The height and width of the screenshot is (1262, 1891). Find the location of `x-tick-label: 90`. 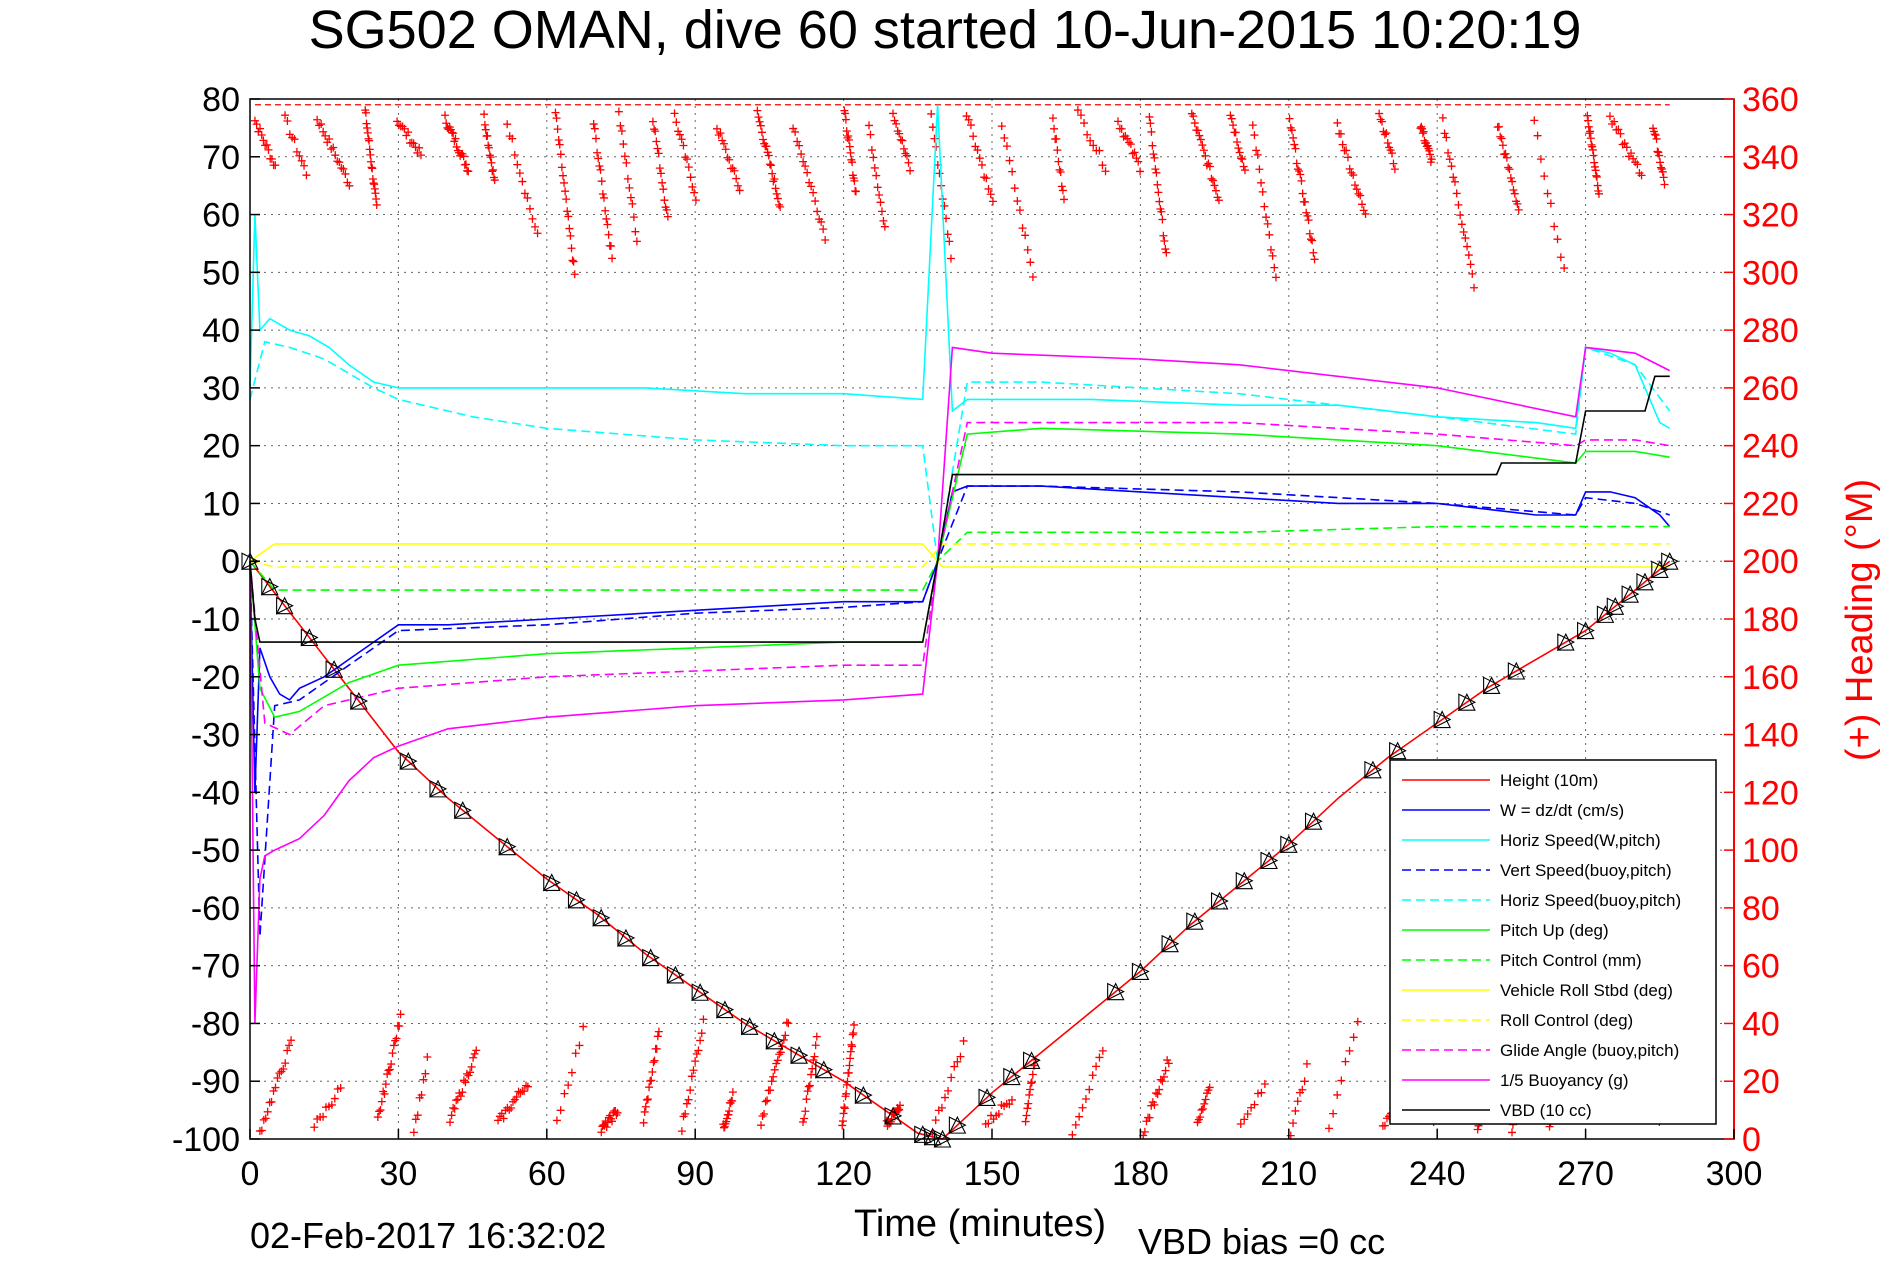

x-tick-label: 90 is located at coordinates (695, 1174).